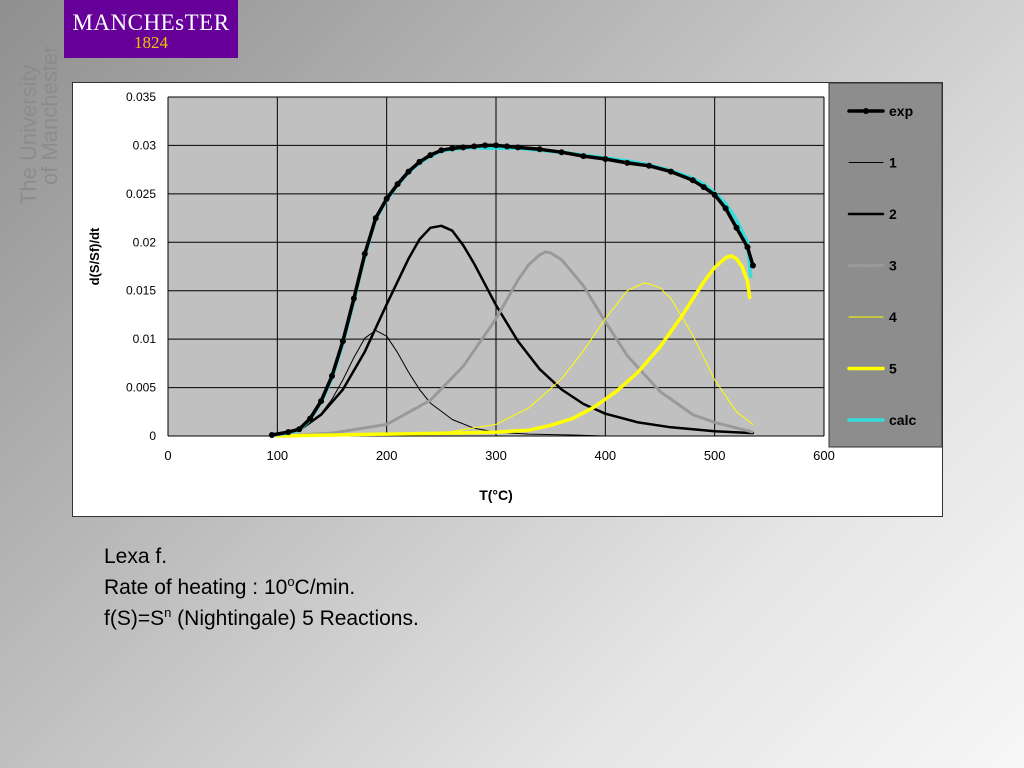 This screenshot has width=1024, height=768. I want to click on y-tick-label: 0.025, so click(141, 194).